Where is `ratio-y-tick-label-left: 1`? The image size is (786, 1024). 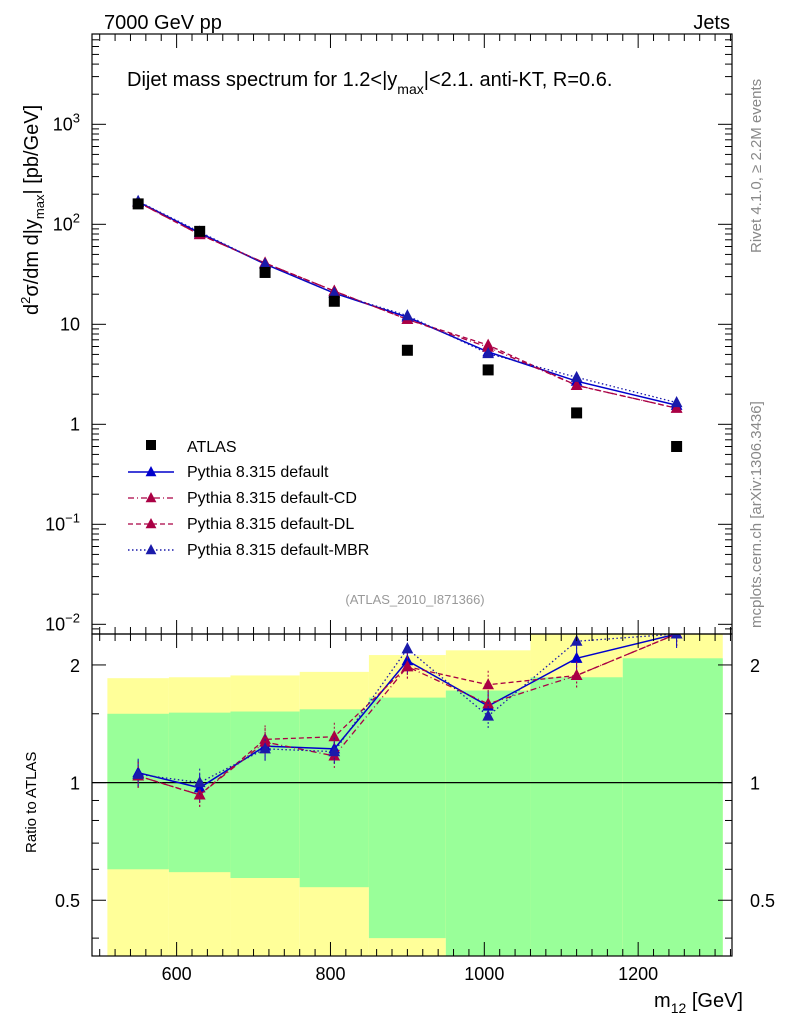 ratio-y-tick-label-left: 1 is located at coordinates (75, 784).